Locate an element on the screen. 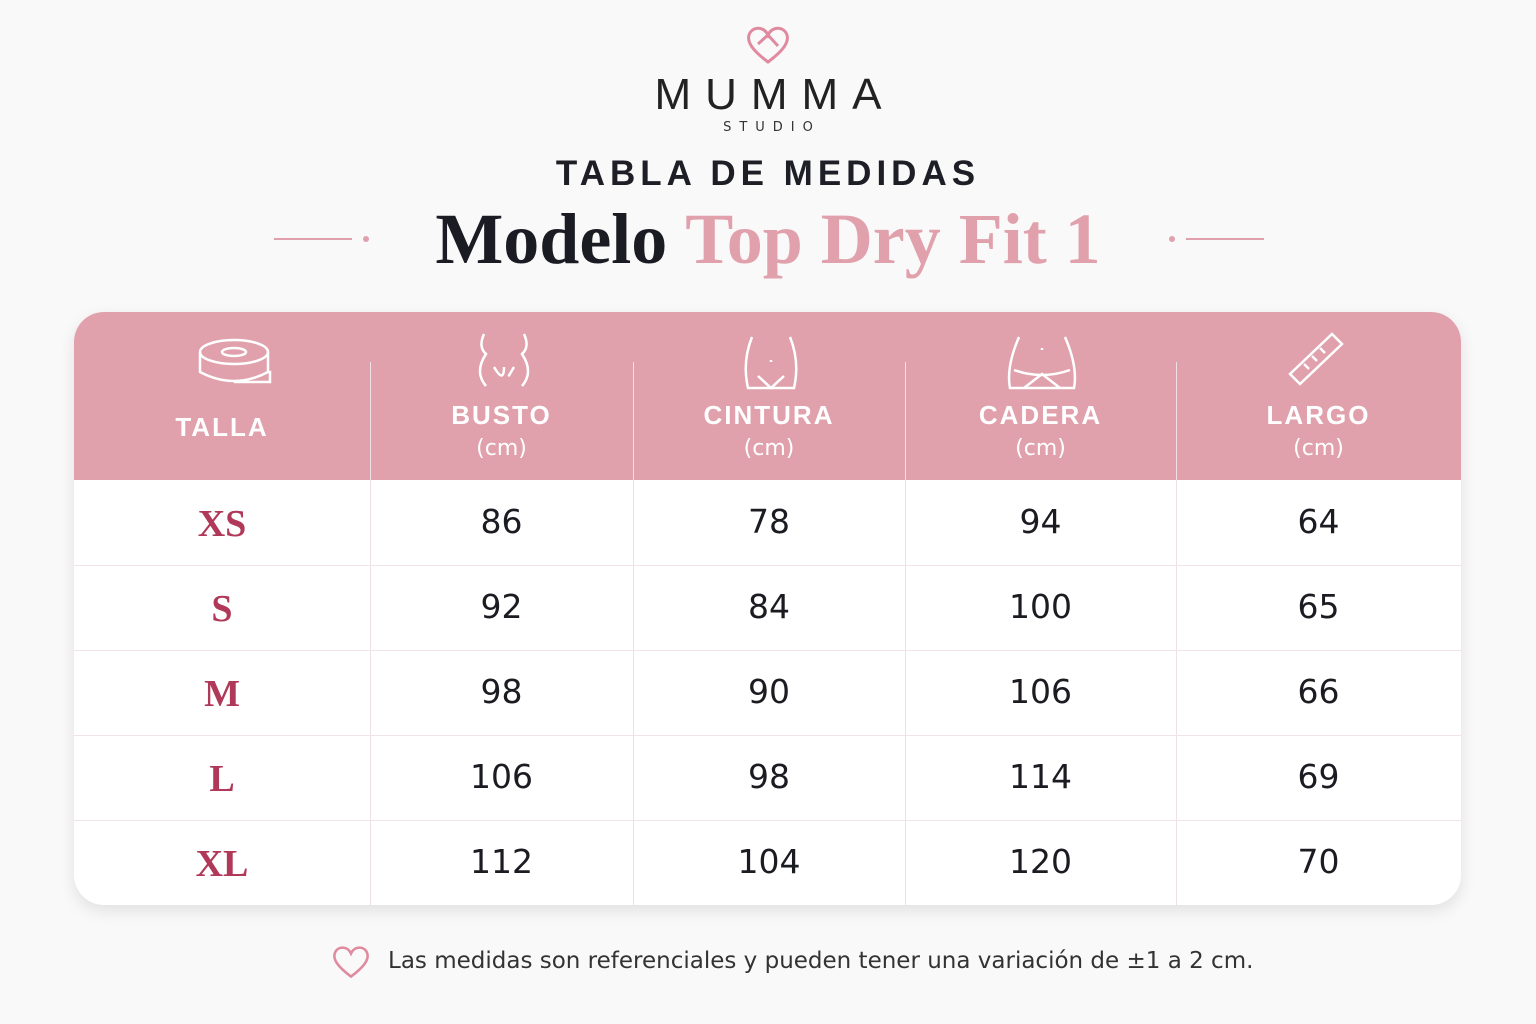 The width and height of the screenshot is (1536, 1024). title-model: Top Dry Fit 1 is located at coordinates (893, 239).